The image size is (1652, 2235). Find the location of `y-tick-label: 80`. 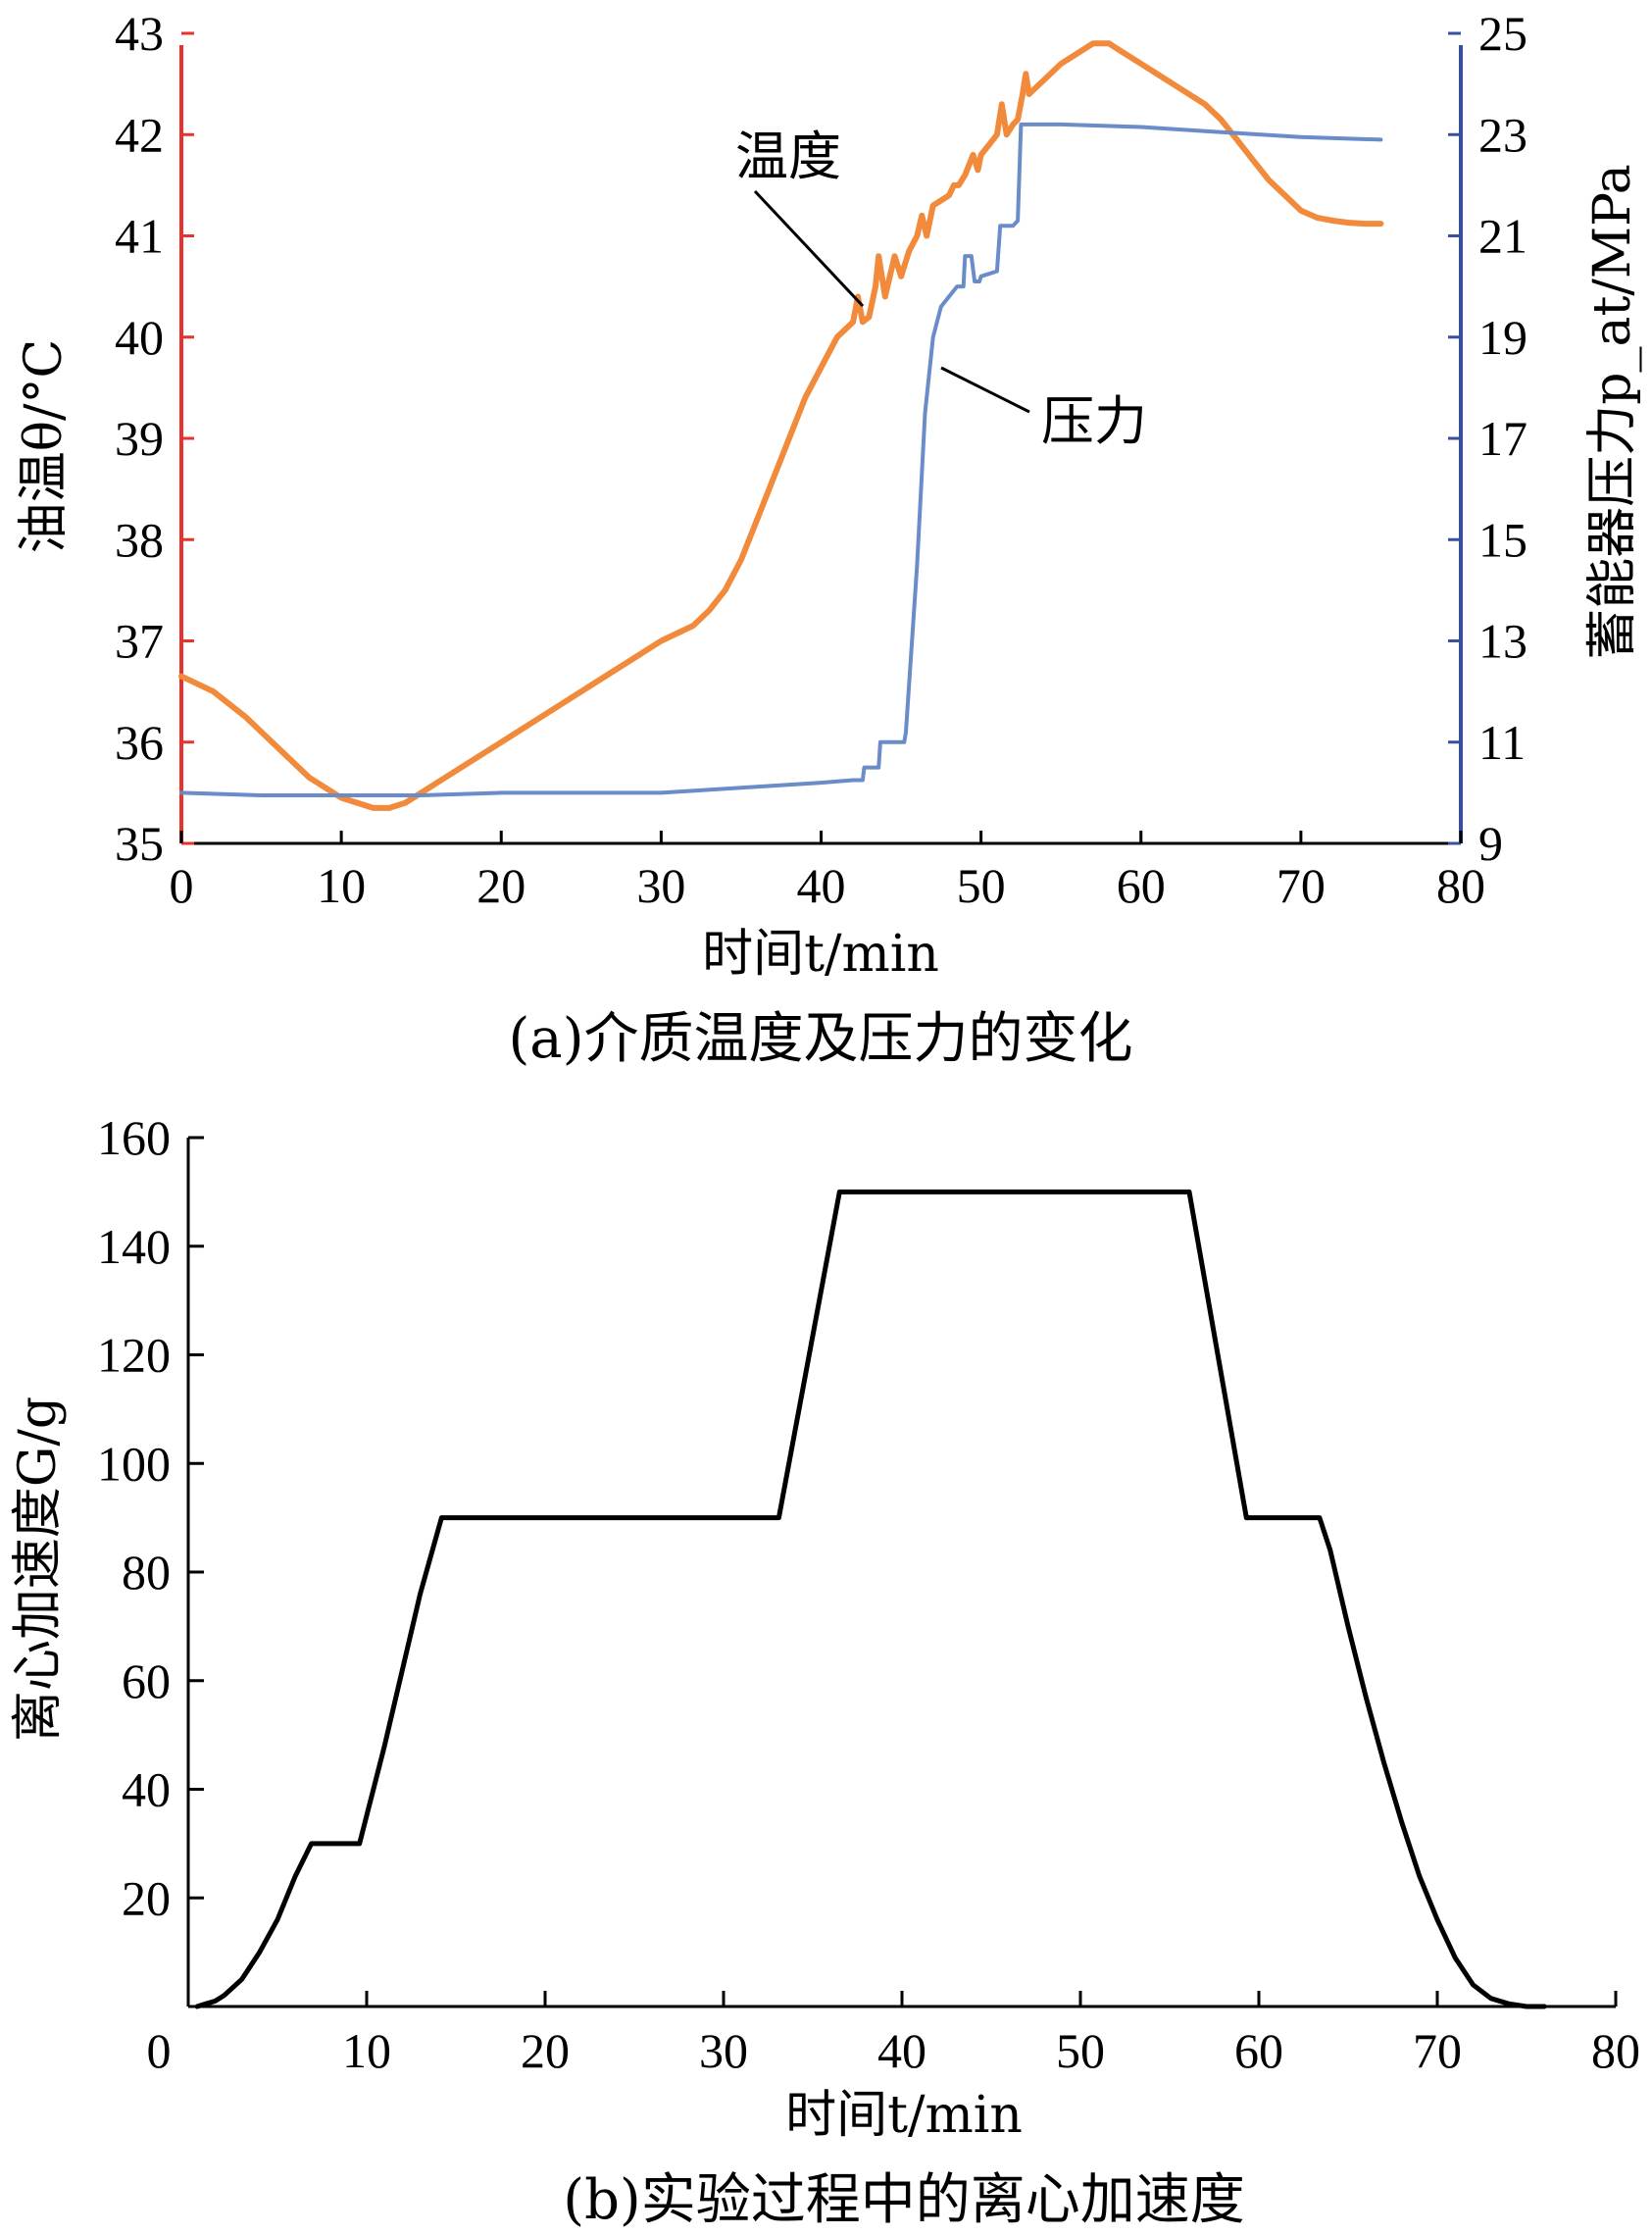

y-tick-label: 80 is located at coordinates (146, 1572).